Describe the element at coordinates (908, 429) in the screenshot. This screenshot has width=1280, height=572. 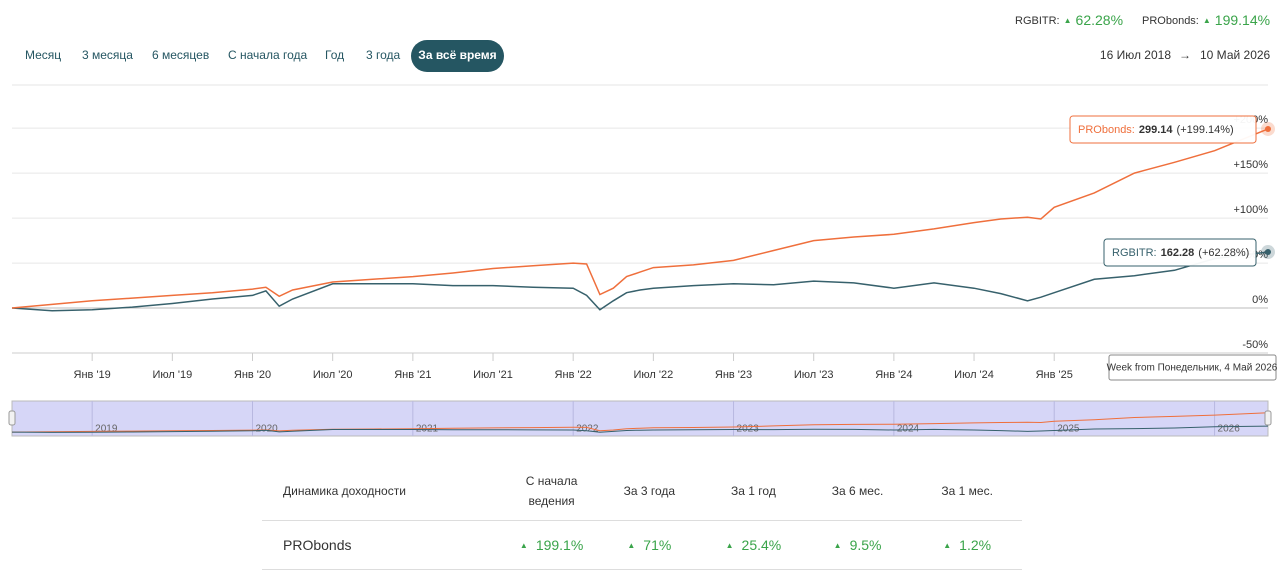
I see `navigator-tick-label: 2024` at that location.